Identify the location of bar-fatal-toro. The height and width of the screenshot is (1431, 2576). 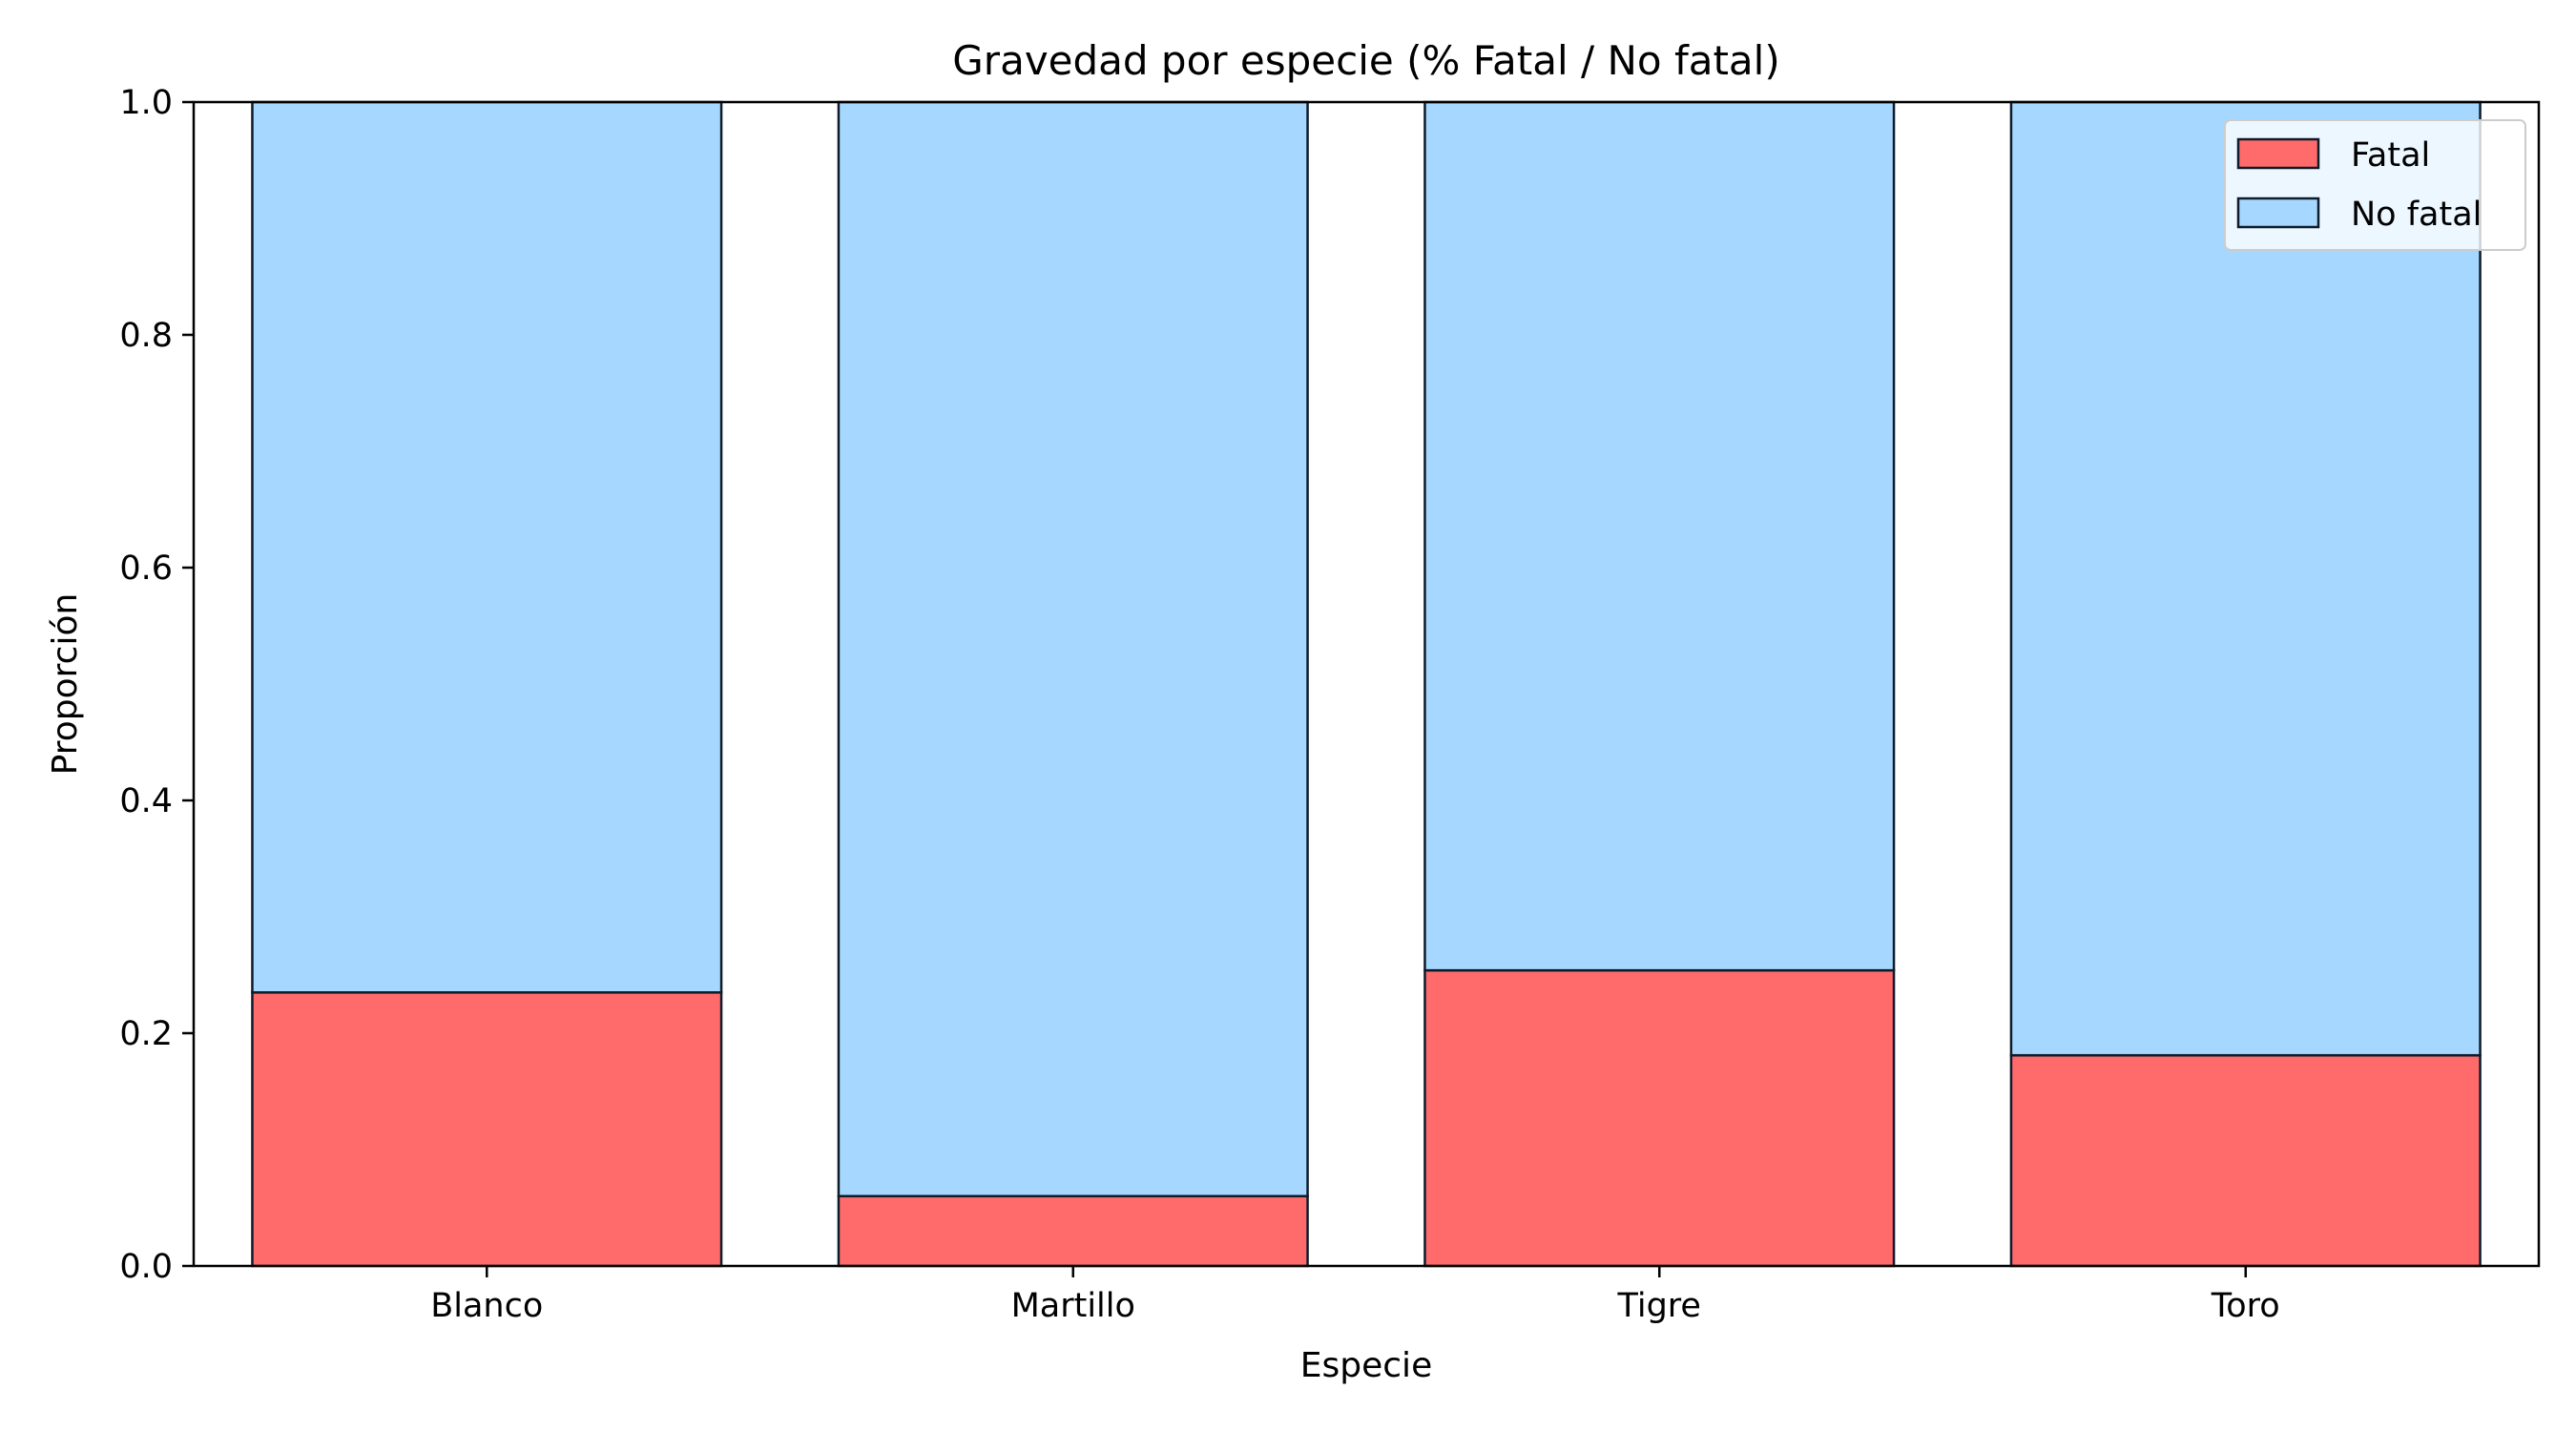
(2245, 1160).